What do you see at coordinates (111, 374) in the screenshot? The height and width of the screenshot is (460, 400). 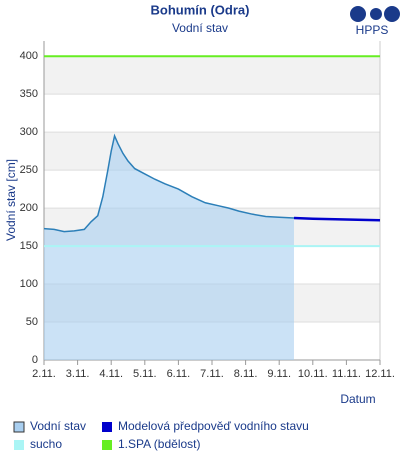 I see `x-tick-label: 4.11.` at bounding box center [111, 374].